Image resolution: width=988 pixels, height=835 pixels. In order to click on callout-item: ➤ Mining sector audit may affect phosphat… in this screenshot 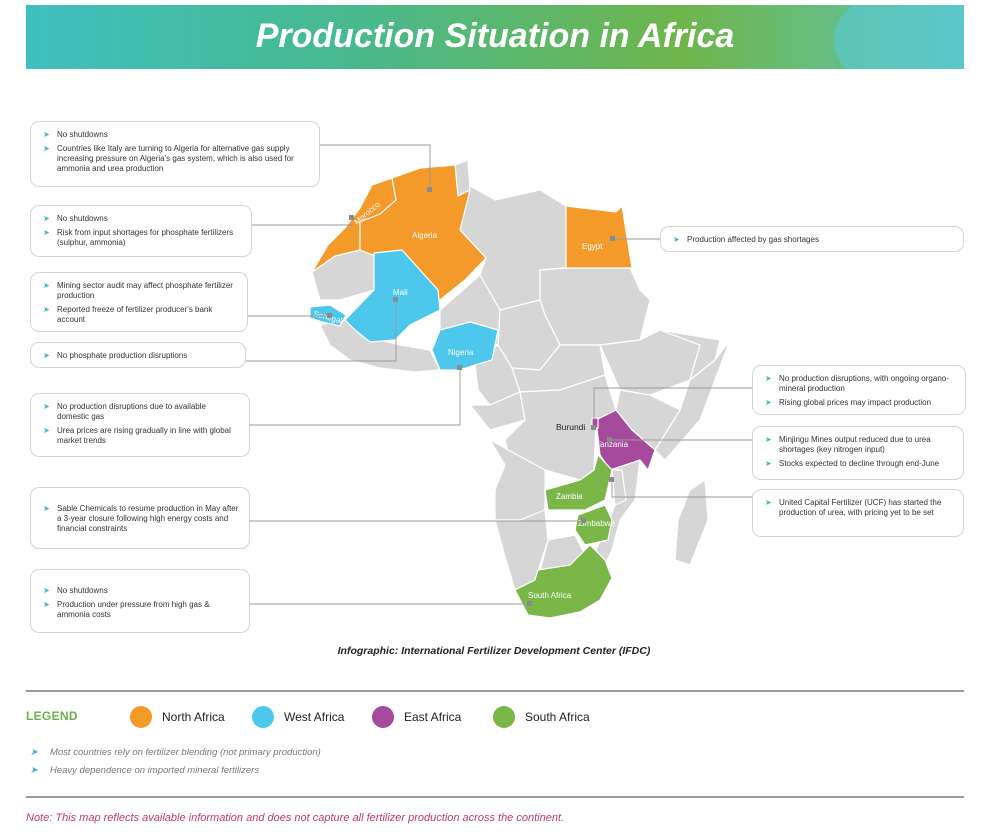, I will do `click(138, 290)`.